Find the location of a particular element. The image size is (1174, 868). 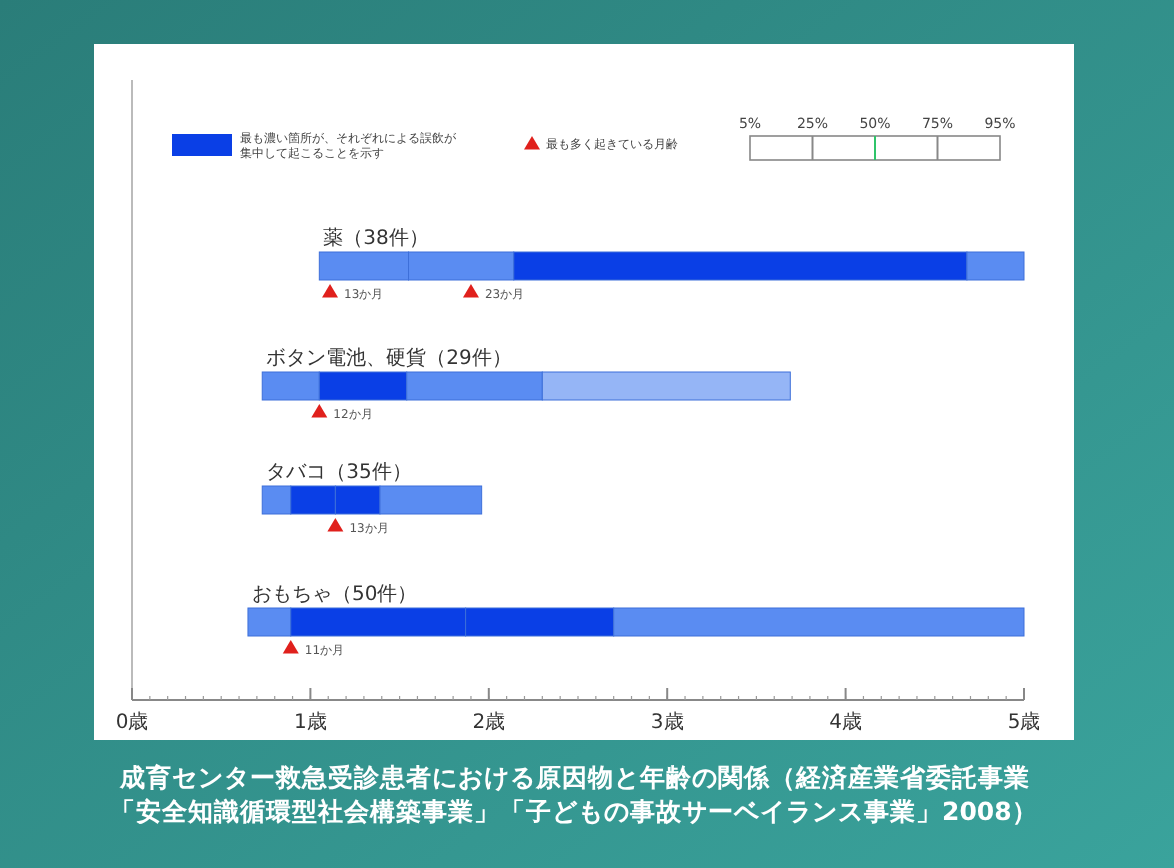

y-tick-label: おもちゃ（50件） is located at coordinates (334, 595).